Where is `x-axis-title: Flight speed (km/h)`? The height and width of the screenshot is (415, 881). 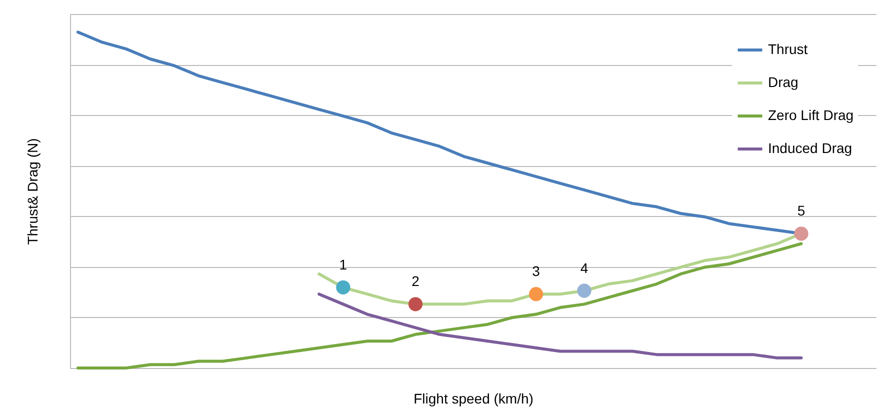
x-axis-title: Flight speed (km/h) is located at coordinates (474, 398).